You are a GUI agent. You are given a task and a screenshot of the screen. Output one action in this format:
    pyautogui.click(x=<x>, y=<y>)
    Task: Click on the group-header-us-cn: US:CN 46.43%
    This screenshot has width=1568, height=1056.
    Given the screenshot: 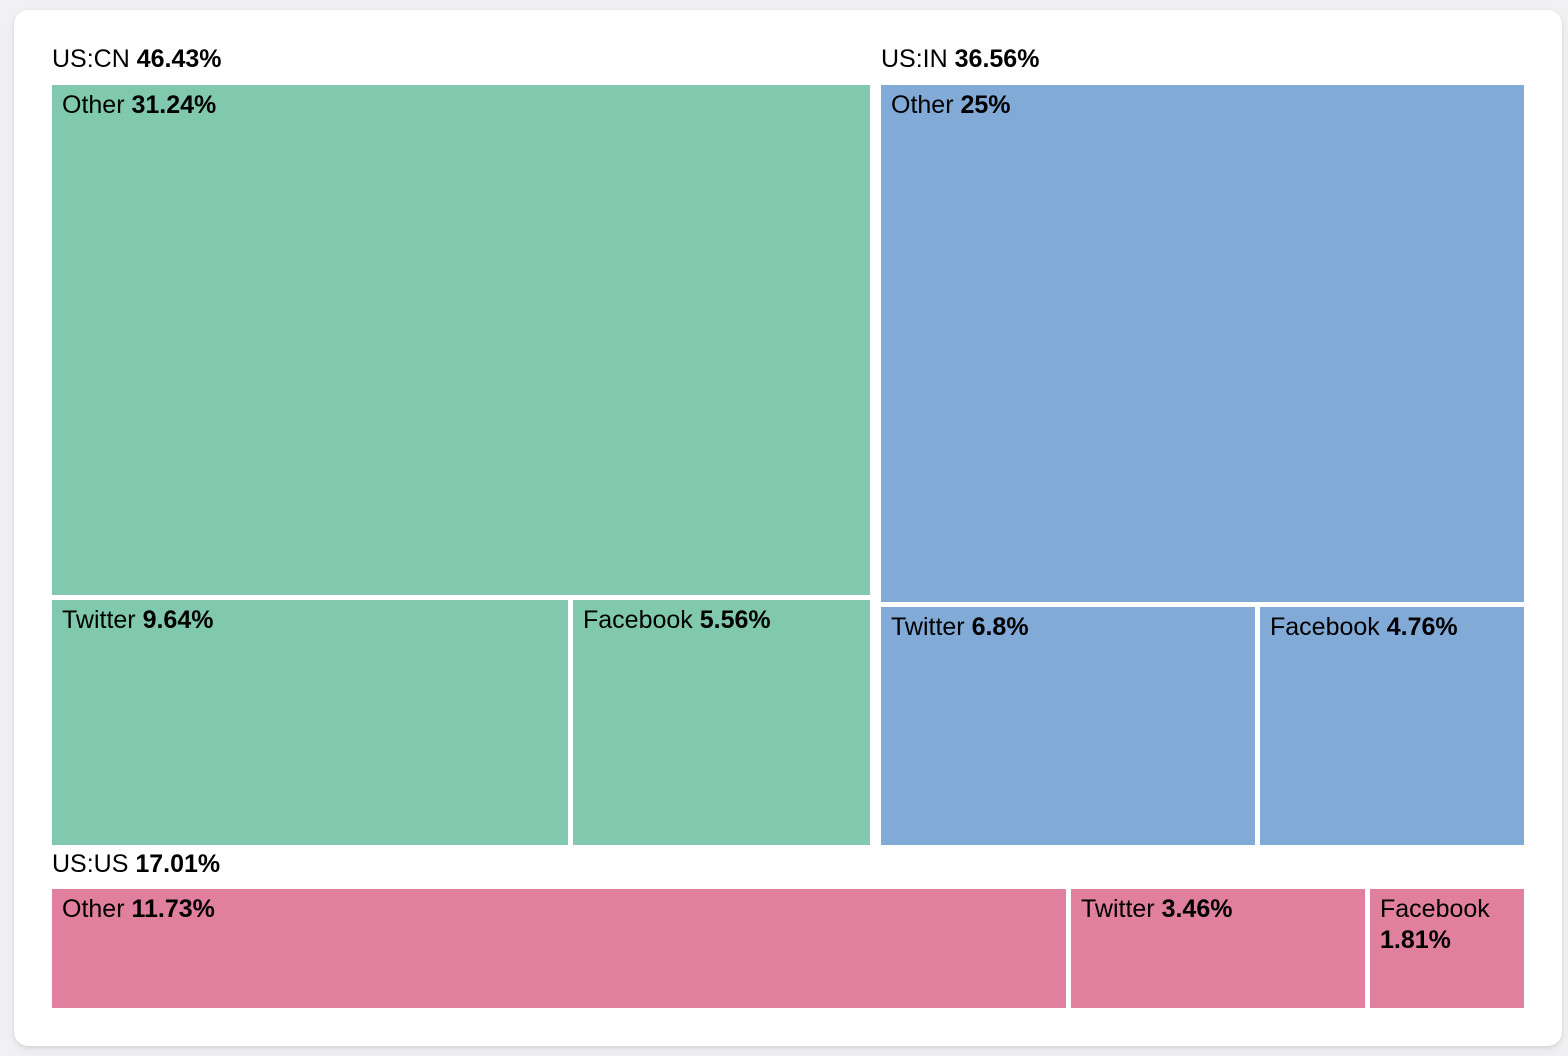 What is the action you would take?
    pyautogui.click(x=137, y=59)
    